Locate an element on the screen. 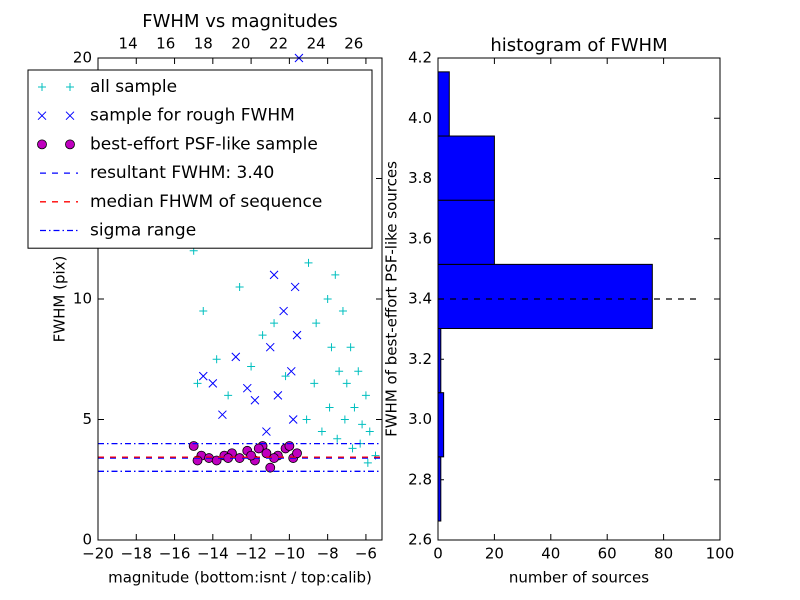 Image resolution: width=800 pixels, height=600 pixels. x-tick-label: 40 is located at coordinates (550, 554).